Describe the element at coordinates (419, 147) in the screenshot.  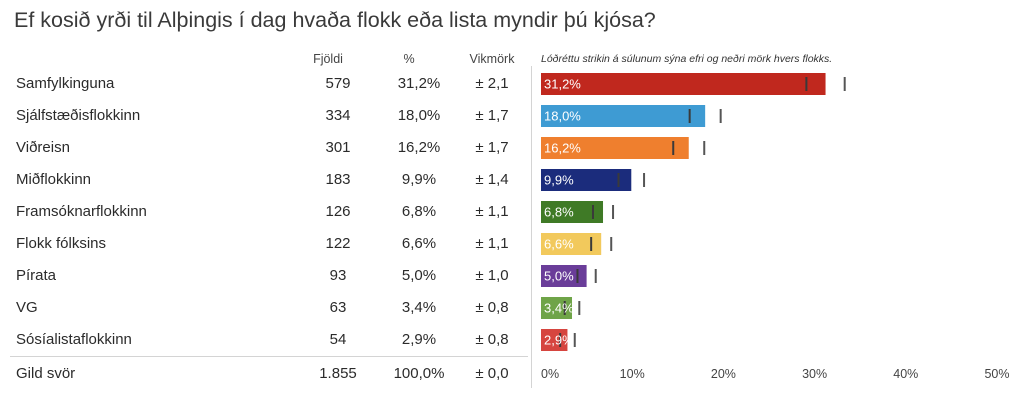
I see `party-percent: 16,2%` at that location.